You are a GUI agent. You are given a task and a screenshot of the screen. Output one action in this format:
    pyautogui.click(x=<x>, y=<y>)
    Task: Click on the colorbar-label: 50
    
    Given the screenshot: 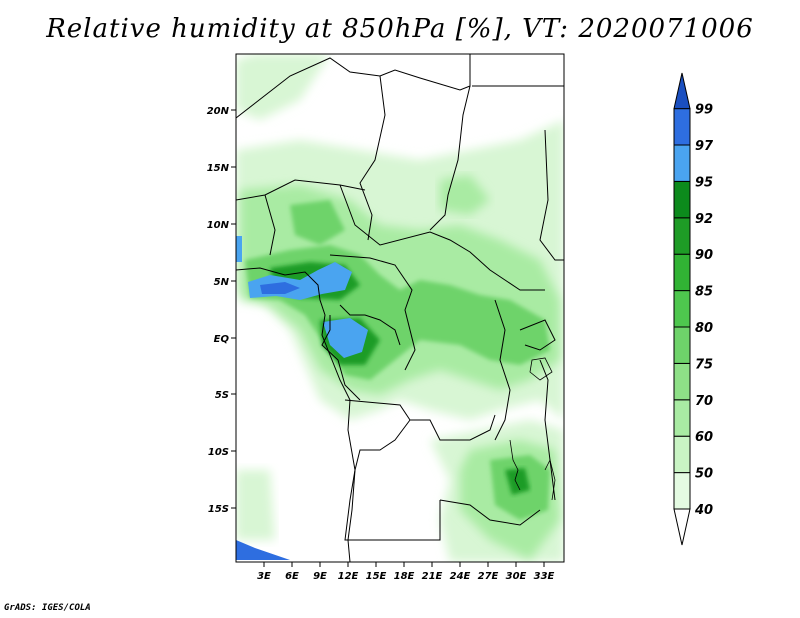 What is the action you would take?
    pyautogui.click(x=704, y=474)
    